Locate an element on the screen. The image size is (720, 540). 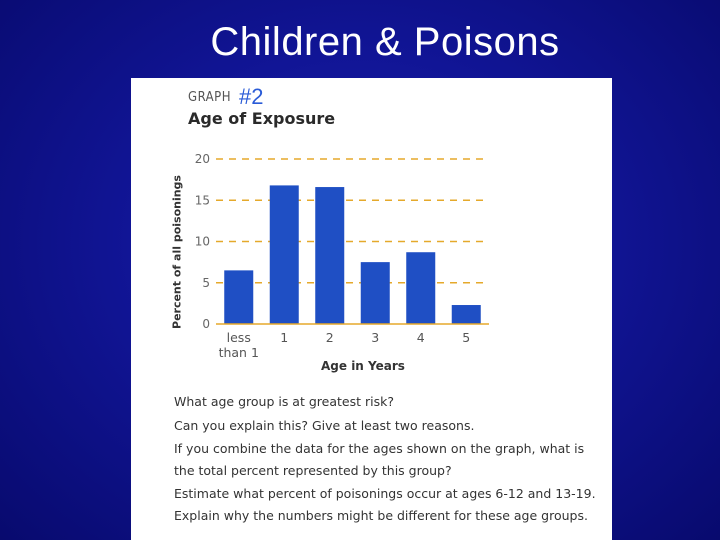
graph-label: GRAPH is located at coordinates (210, 97).